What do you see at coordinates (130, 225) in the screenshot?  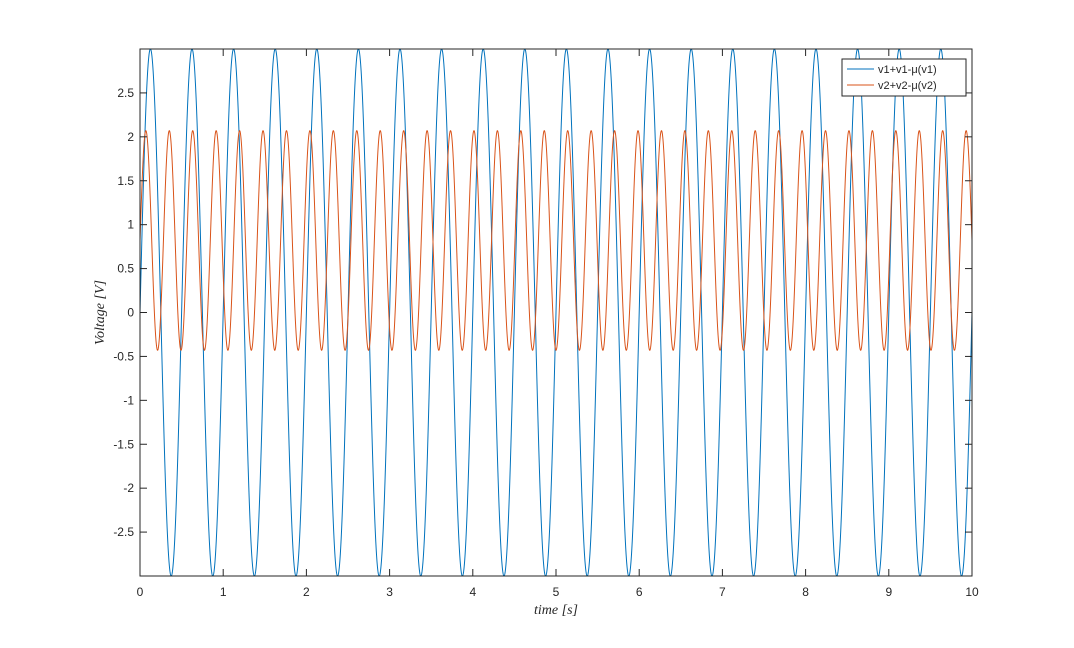 I see `y-tick-label: 1` at bounding box center [130, 225].